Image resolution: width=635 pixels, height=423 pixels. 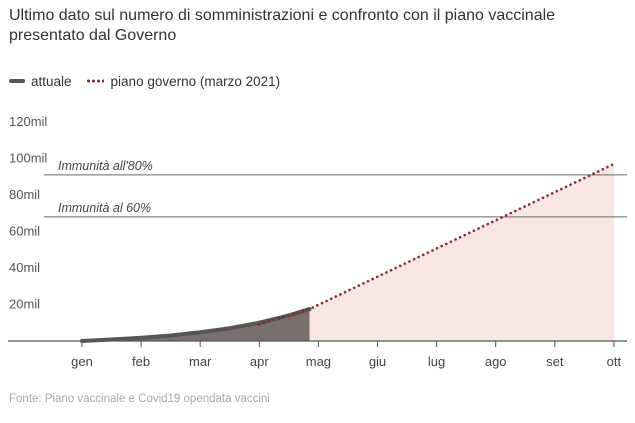 What do you see at coordinates (555, 361) in the screenshot?
I see `x-tick-label: set` at bounding box center [555, 361].